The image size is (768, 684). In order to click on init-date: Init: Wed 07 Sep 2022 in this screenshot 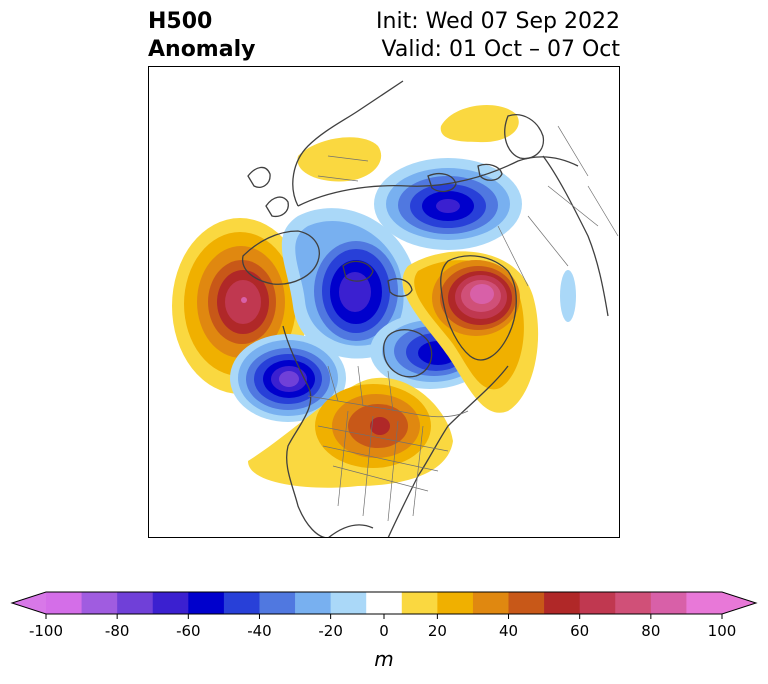, I will do `click(498, 21)`.